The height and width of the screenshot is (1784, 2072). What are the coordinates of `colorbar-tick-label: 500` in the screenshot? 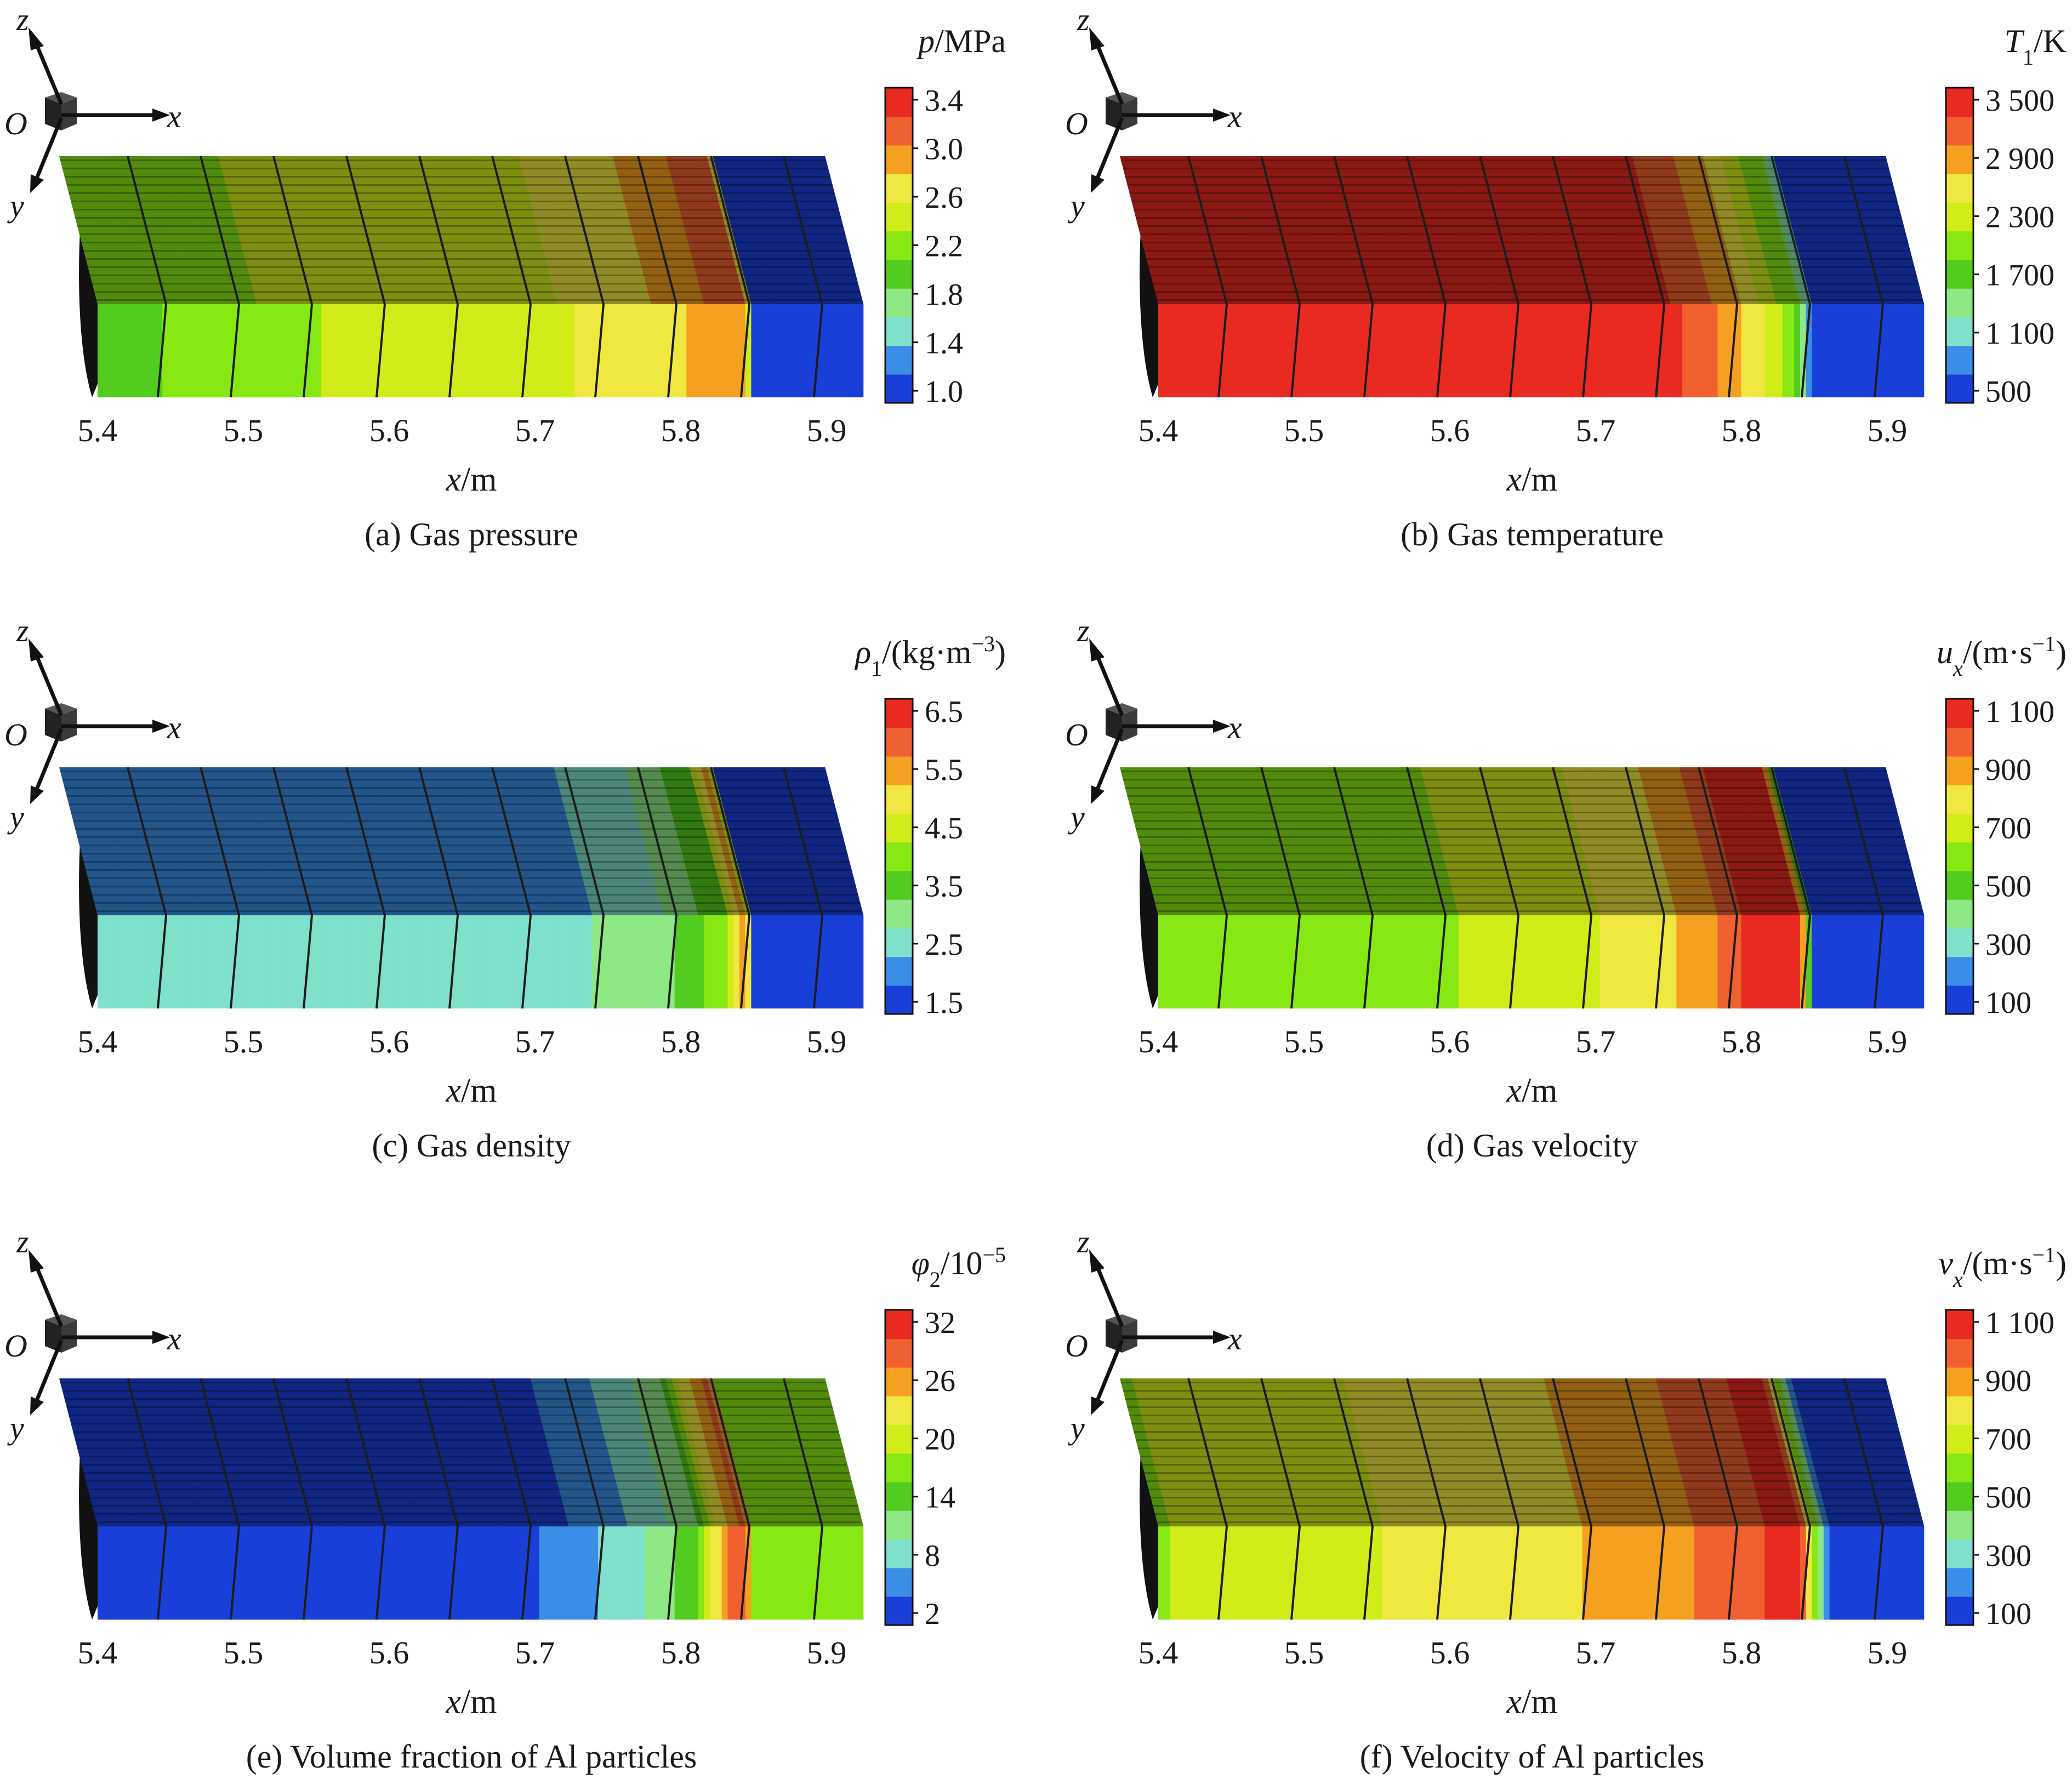 It's located at (2008, 887).